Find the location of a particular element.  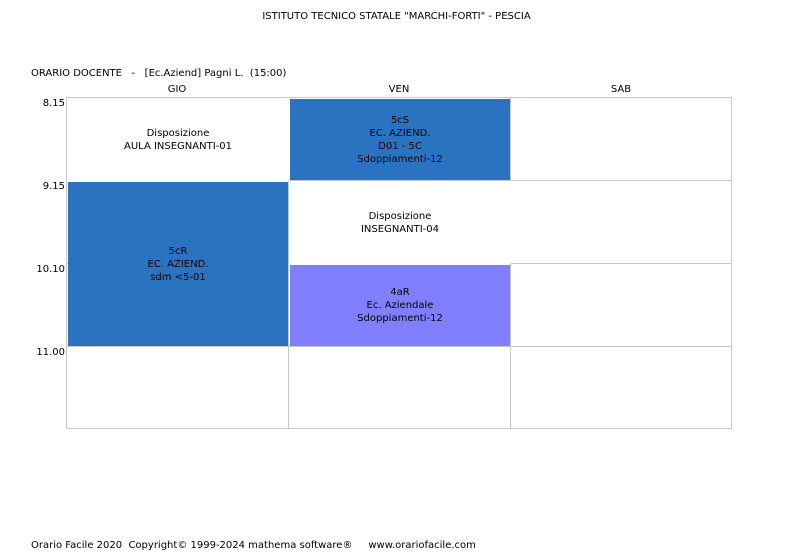

lesson-ven-4ar: 4aR Ec. Aziendale Sdoppiamenti-12 is located at coordinates (400, 305).